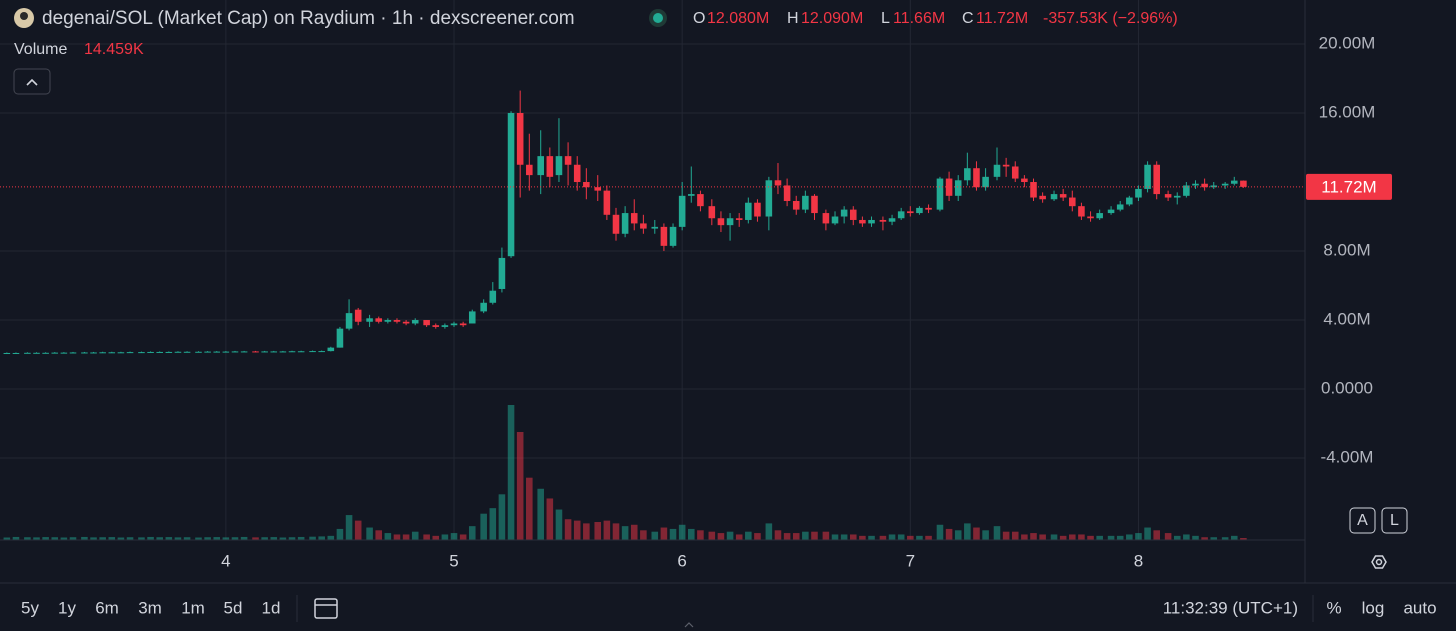  Describe the element at coordinates (453, 560) in the screenshot. I see `x-tick-label: 5` at that location.